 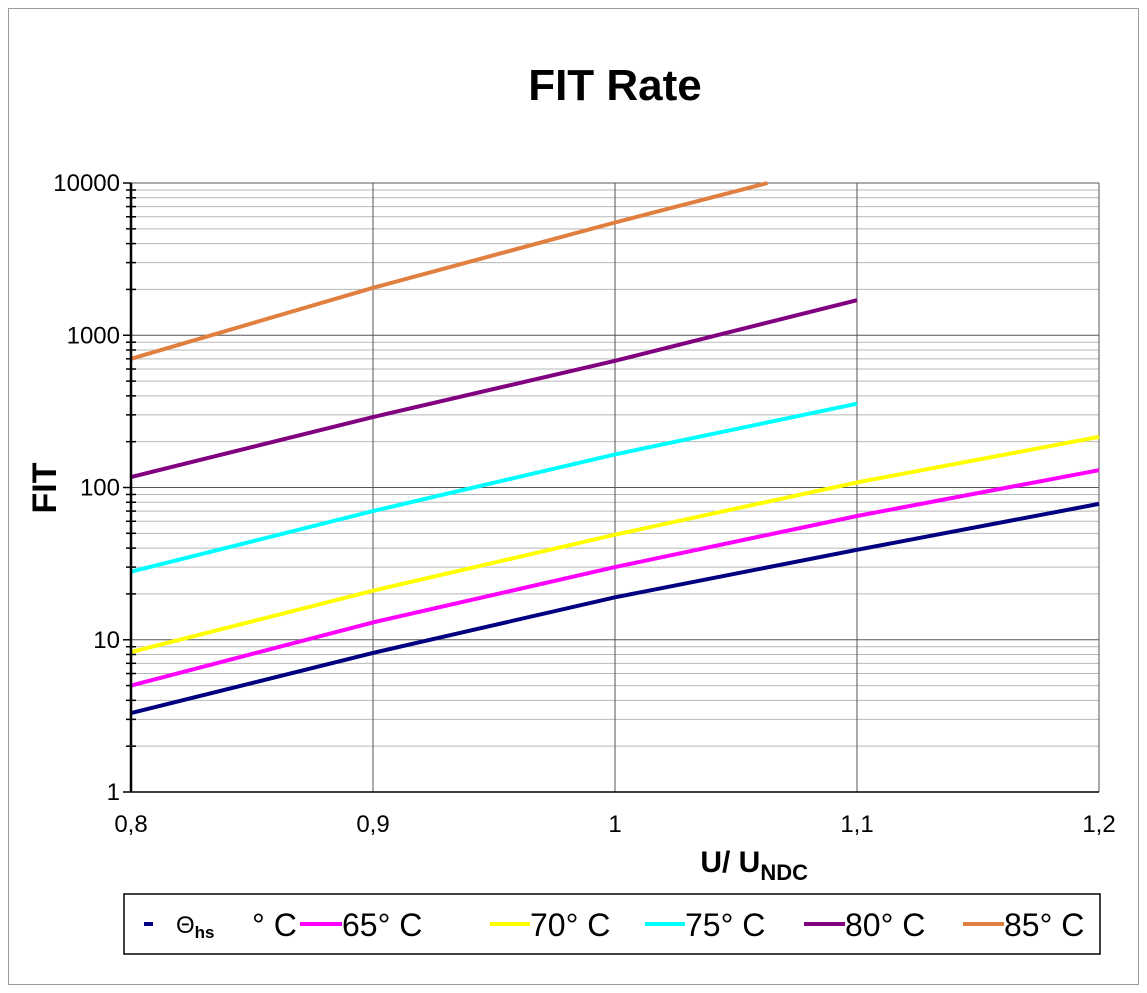 I want to click on legend-box, so click(x=612, y=924).